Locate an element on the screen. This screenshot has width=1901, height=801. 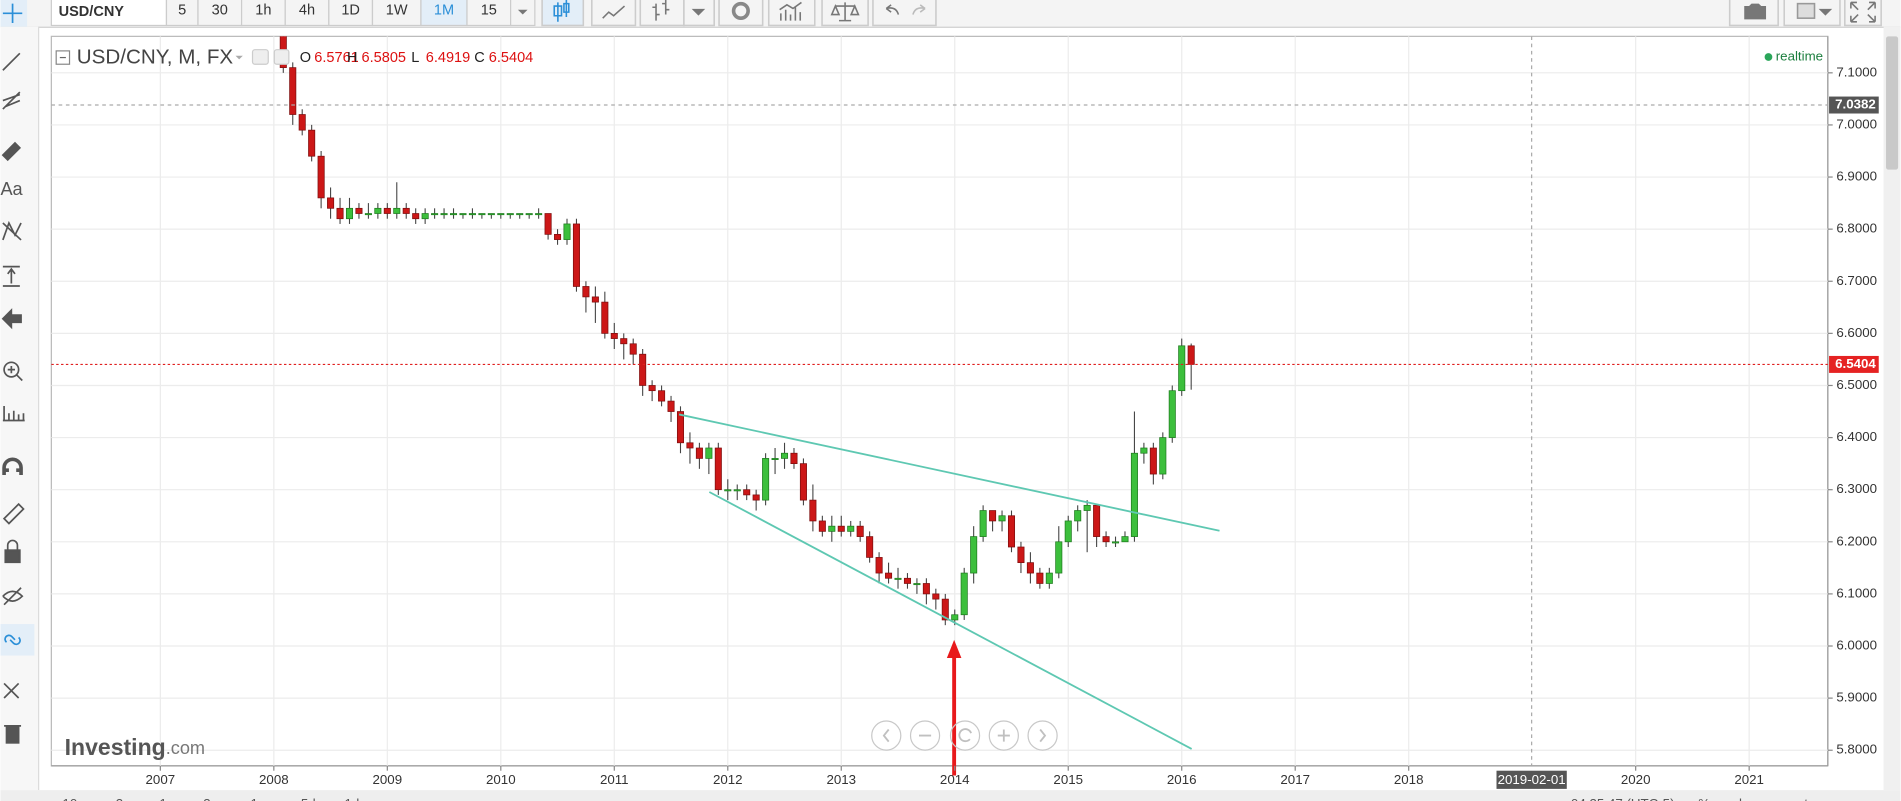
axis-option: log is located at coordinates (1748, 798).